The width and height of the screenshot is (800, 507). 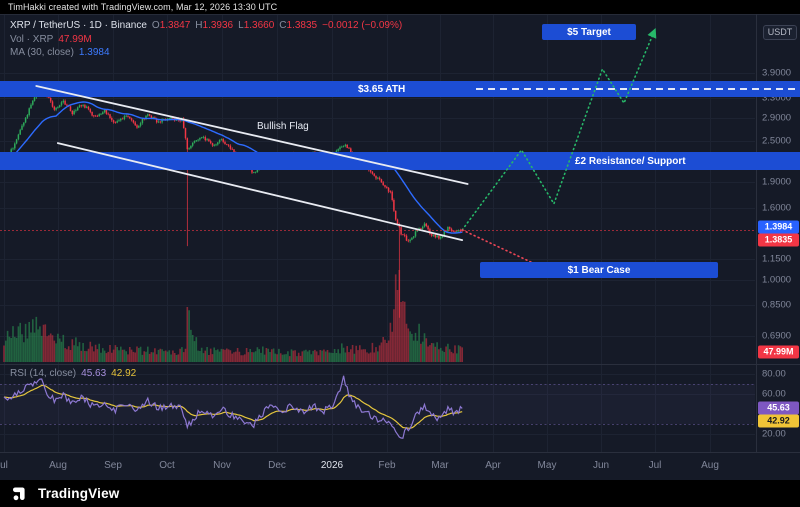 I want to click on time-axis-label: Apr, so click(x=493, y=465).